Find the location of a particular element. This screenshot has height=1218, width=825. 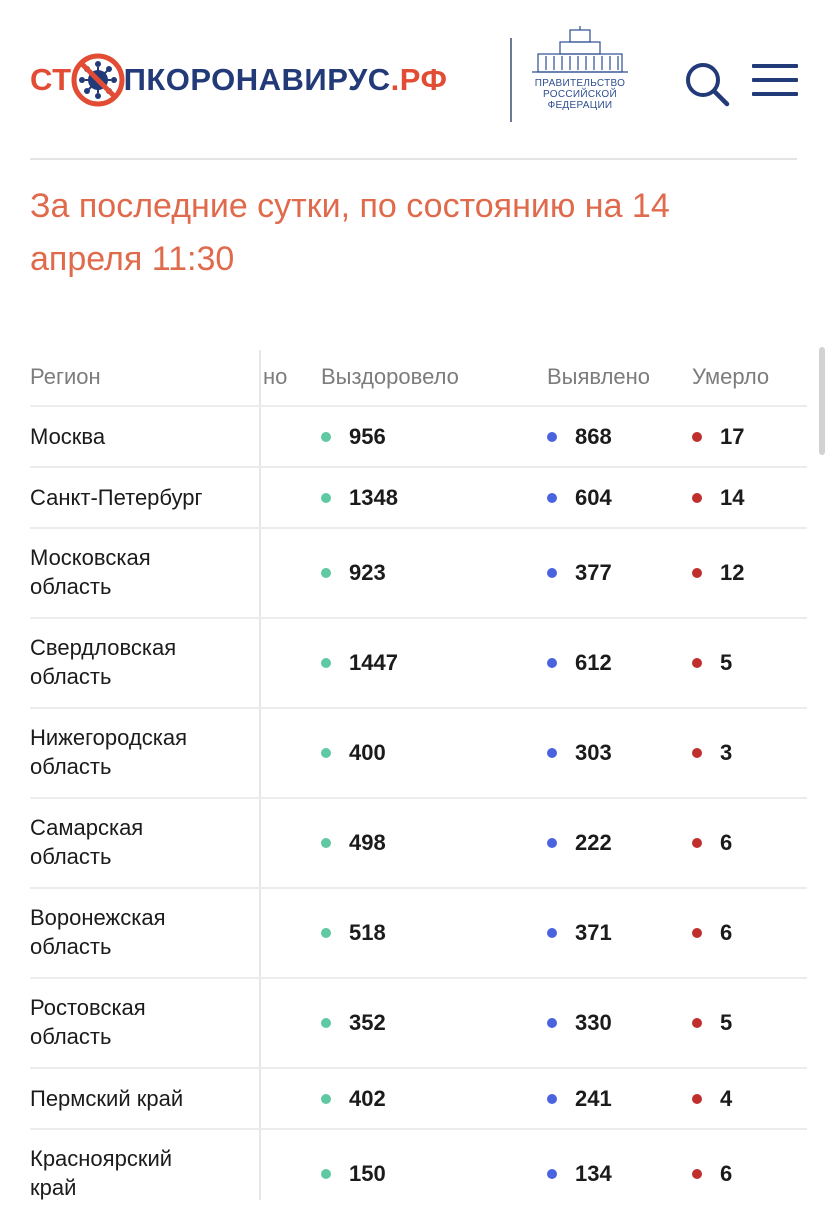

region-column-divider is located at coordinates (260, 775).